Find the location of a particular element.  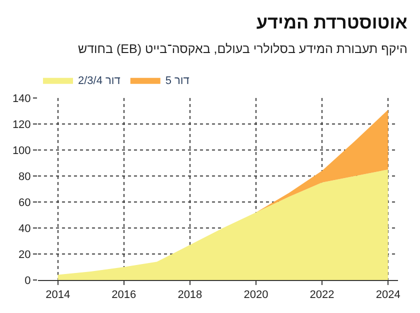

x-tick-label: 2024 is located at coordinates (388, 295).